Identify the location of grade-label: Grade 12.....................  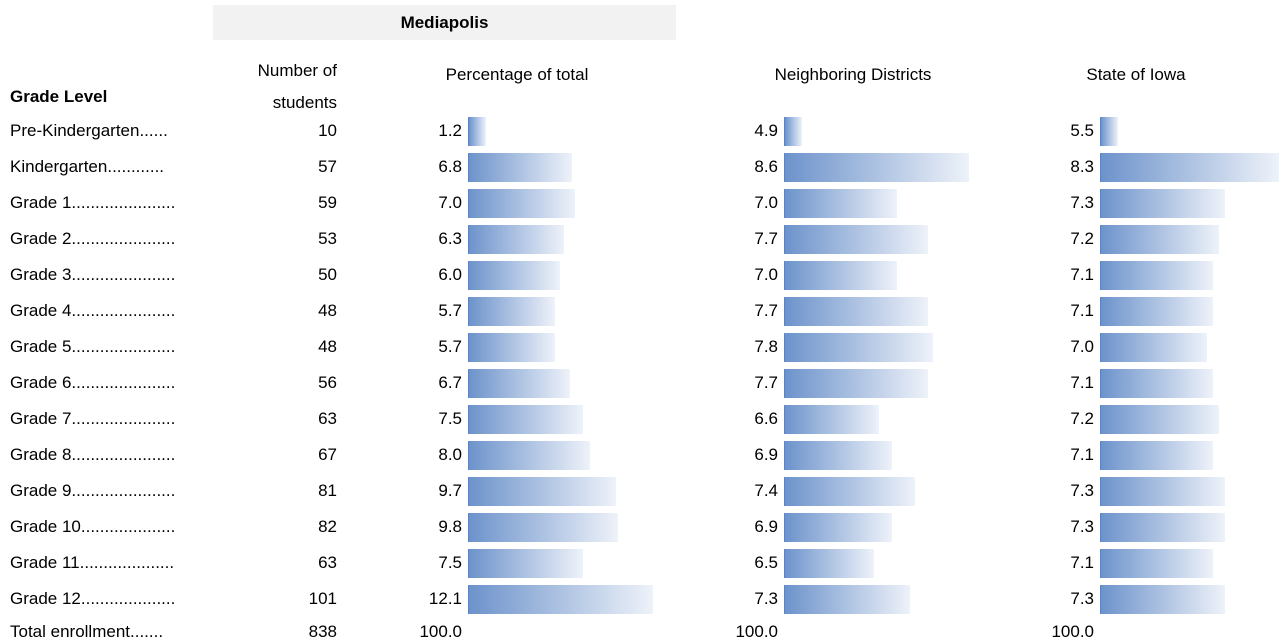
(93, 598).